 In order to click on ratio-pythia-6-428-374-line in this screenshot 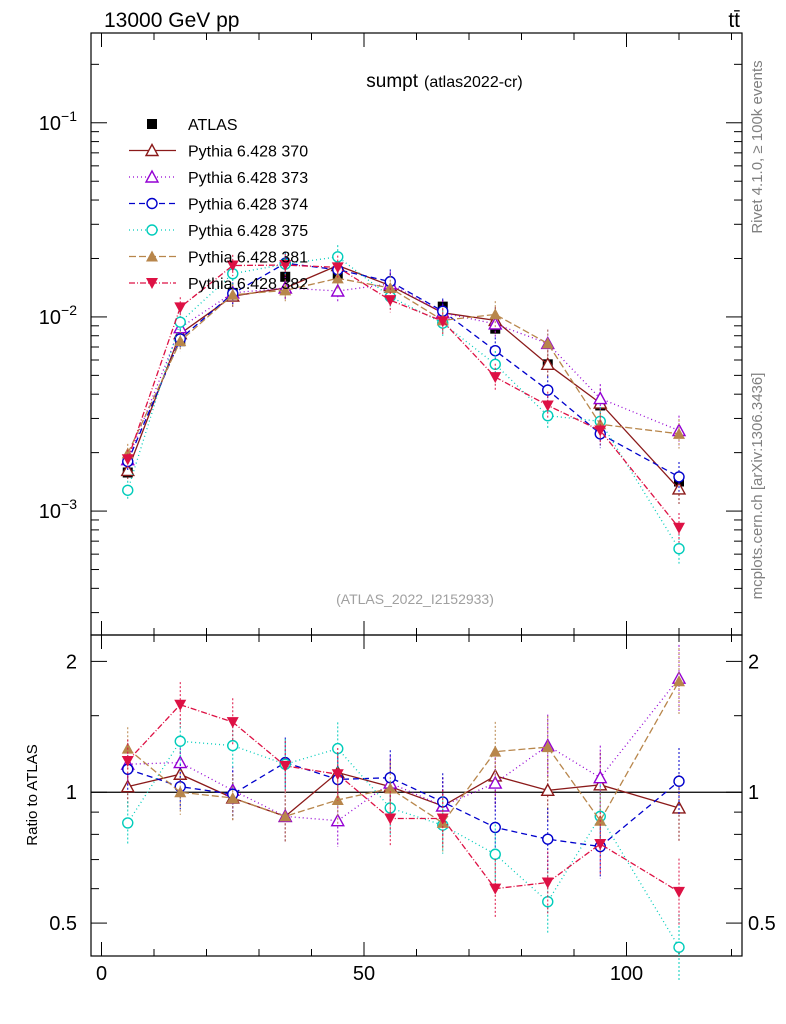, I will do `click(403, 804)`.